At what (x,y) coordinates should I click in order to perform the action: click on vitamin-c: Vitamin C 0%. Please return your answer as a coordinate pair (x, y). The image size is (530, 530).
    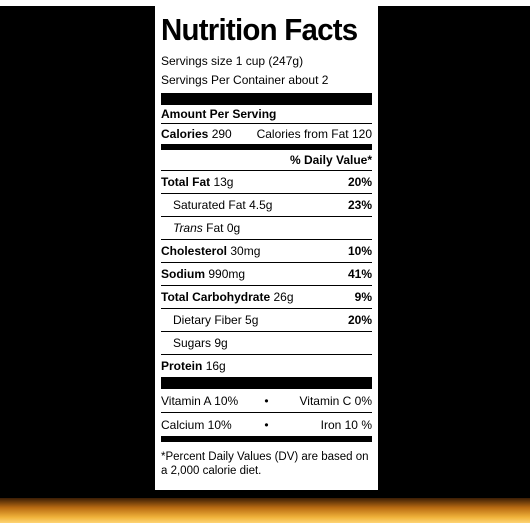
    Looking at the image, I should click on (327, 401).